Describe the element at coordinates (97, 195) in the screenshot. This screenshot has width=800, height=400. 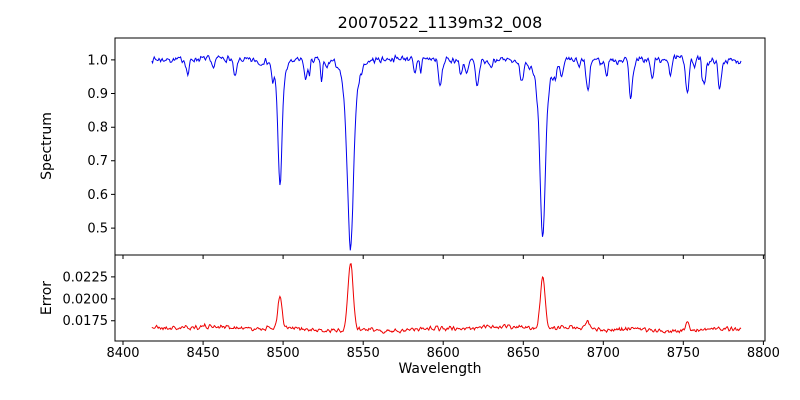
I see `y-tick-label: 0.6` at that location.